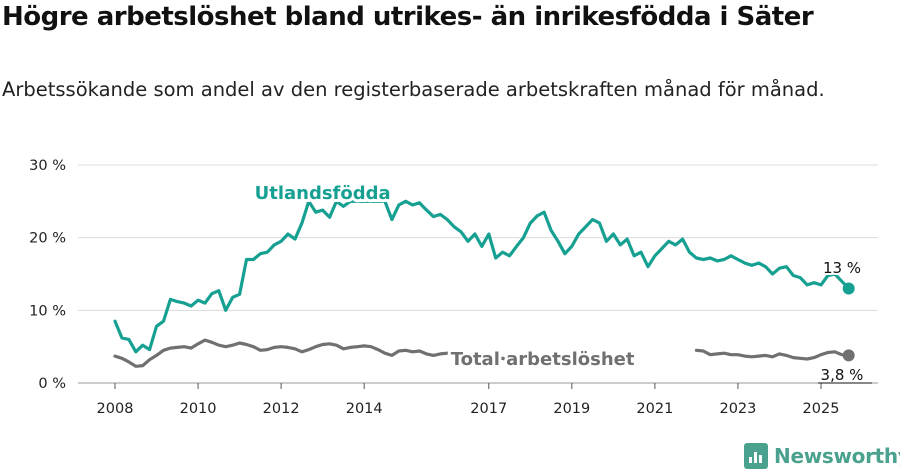 The height and width of the screenshot is (474, 900). What do you see at coordinates (821, 409) in the screenshot?
I see `x-tick-label: 2025` at bounding box center [821, 409].